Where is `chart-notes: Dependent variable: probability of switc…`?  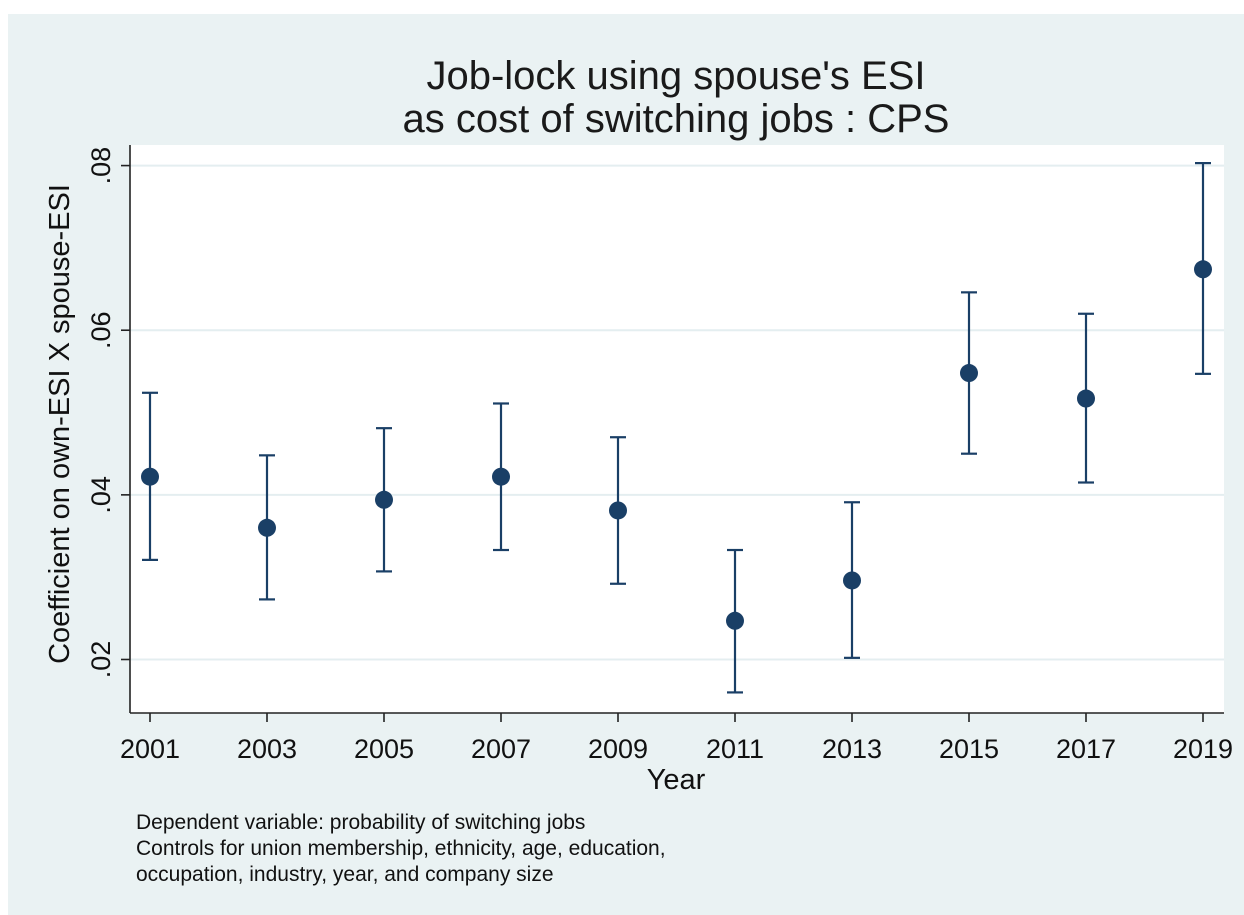 chart-notes: Dependent variable: probability of switc… is located at coordinates (401, 849).